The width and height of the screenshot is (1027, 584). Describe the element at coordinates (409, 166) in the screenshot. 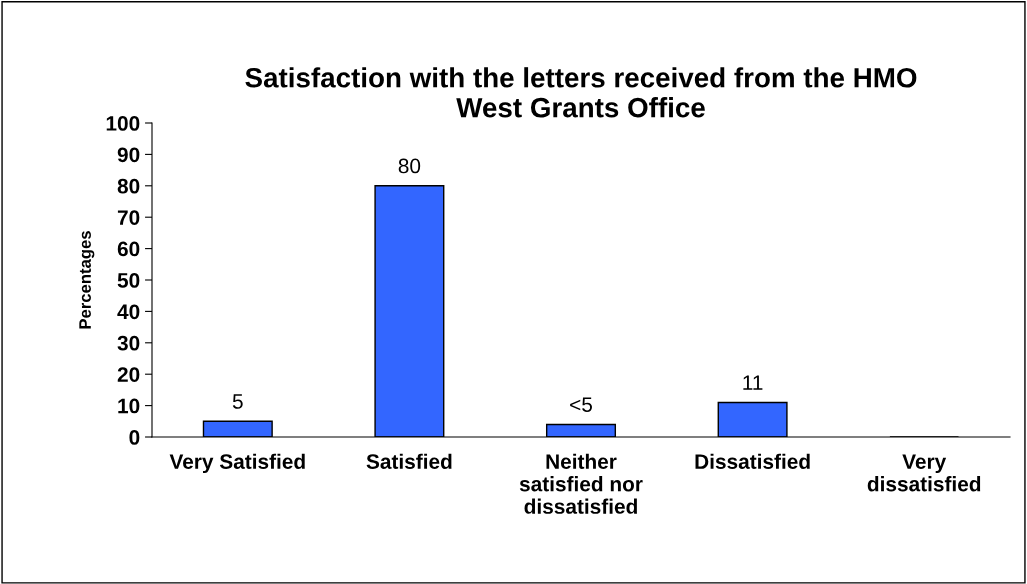

I see `data-label: 80` at that location.